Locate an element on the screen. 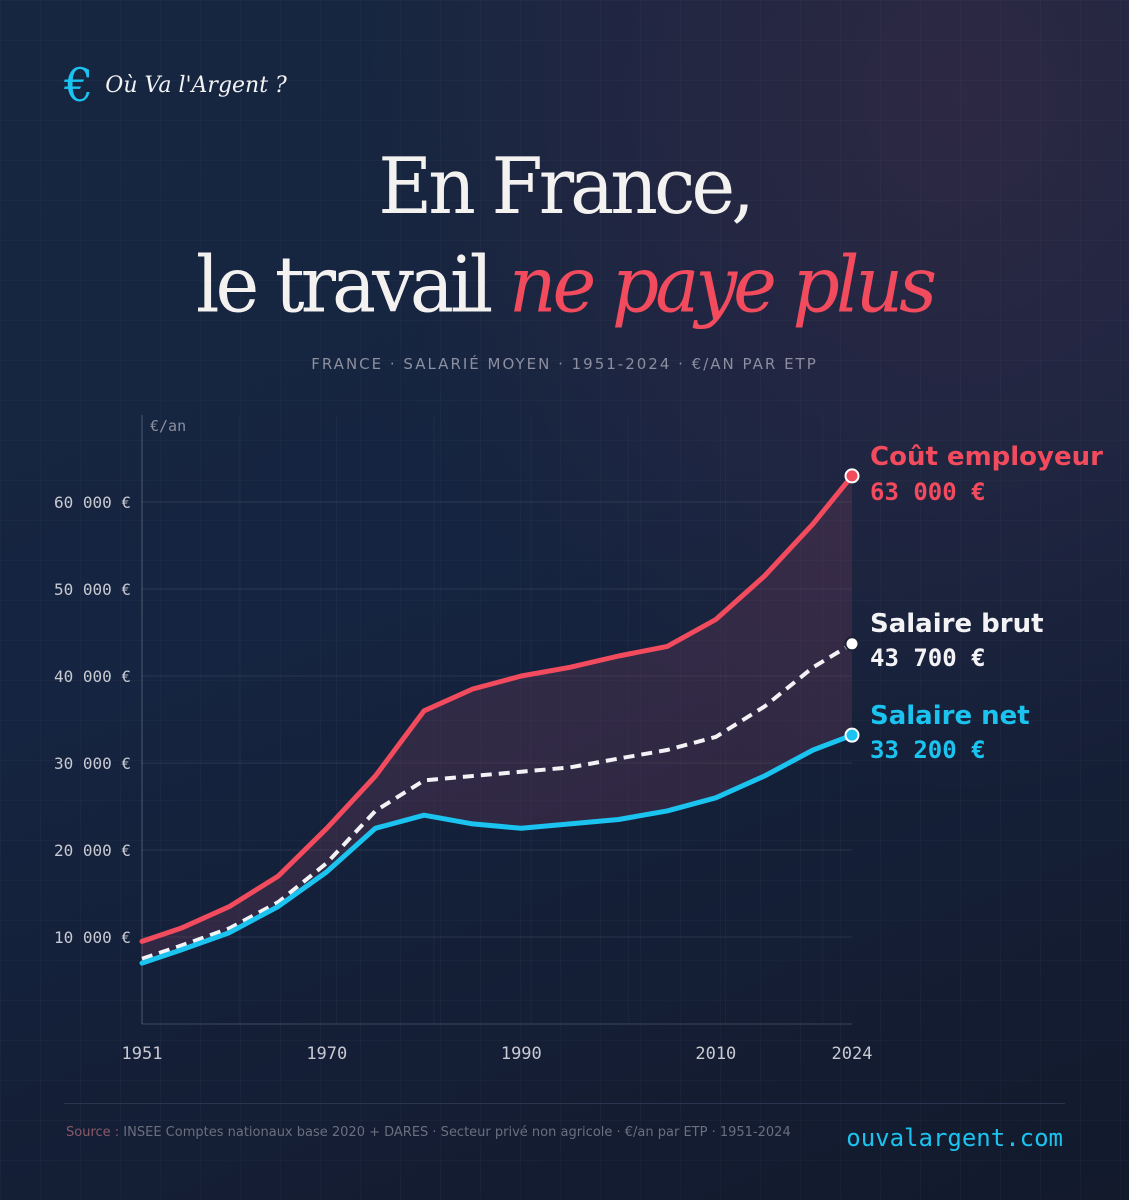 This screenshot has width=1129, height=1200. series-name-salaire-net: Salaire net is located at coordinates (950, 716).